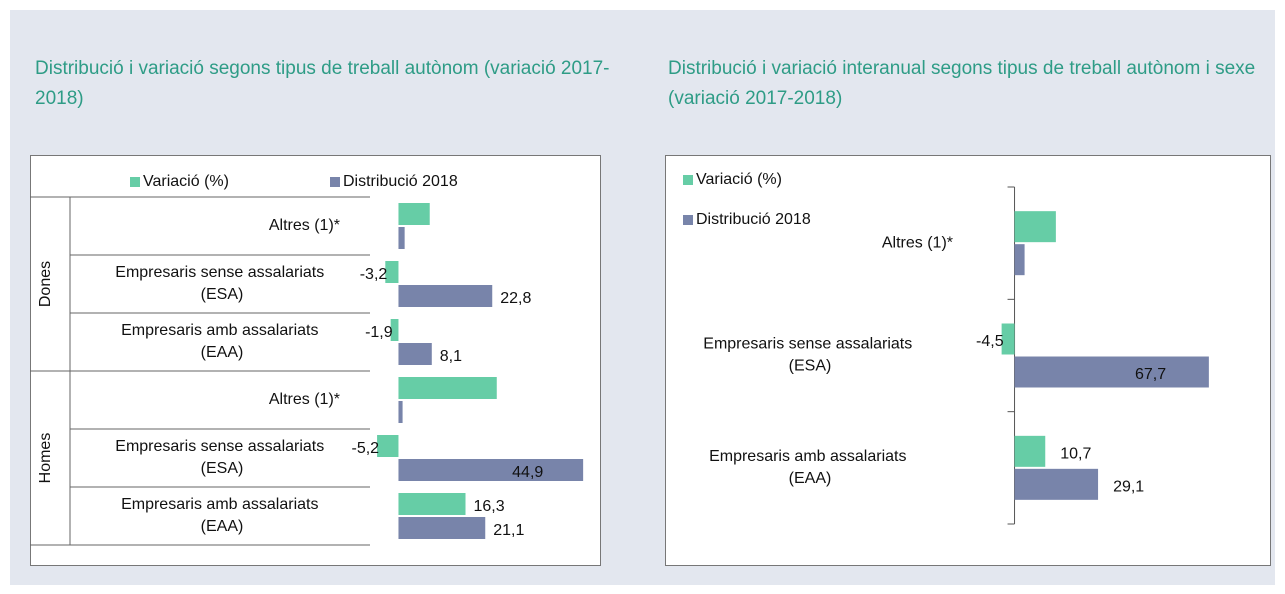 This screenshot has height=594, width=1285. I want to click on value-label: 21,1, so click(508, 530).